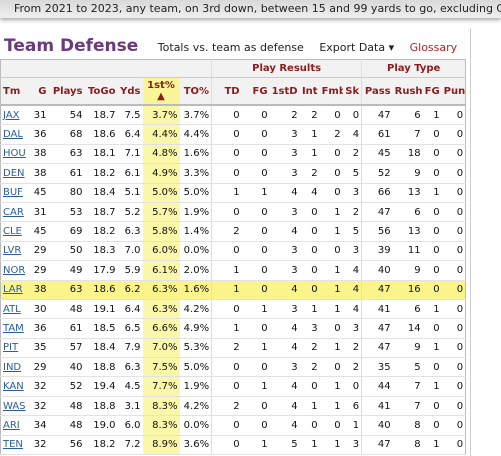 This screenshot has height=456, width=501. I want to click on export-menu: Export Data ▾, so click(357, 47).